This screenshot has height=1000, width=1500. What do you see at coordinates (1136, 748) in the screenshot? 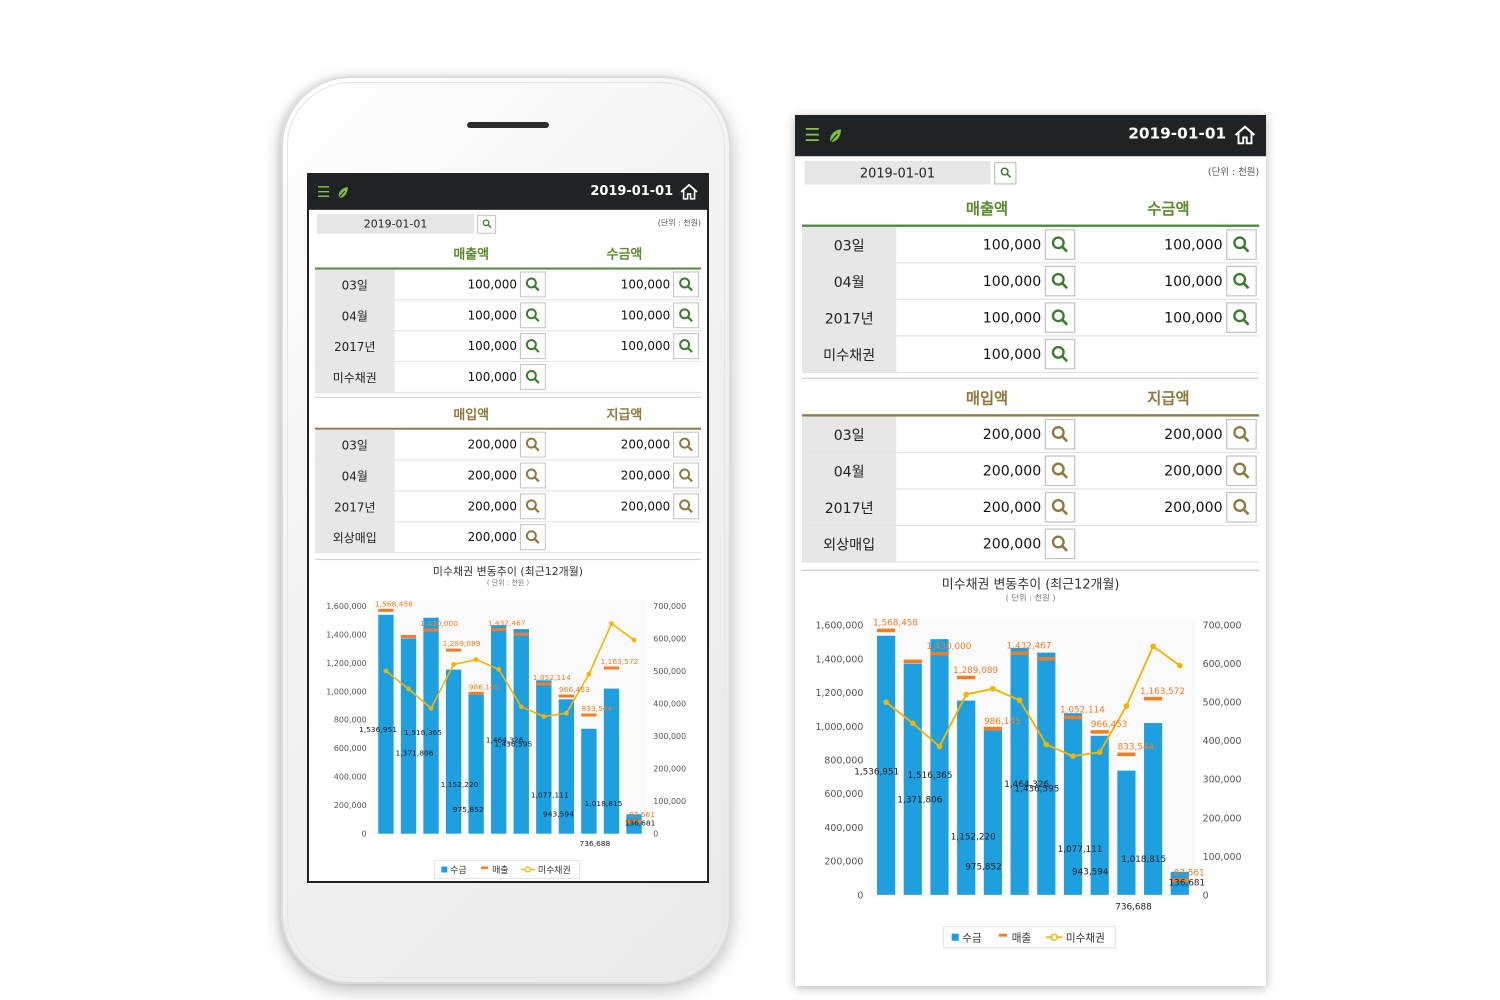
I see `sales-data-label: 833,544` at bounding box center [1136, 748].